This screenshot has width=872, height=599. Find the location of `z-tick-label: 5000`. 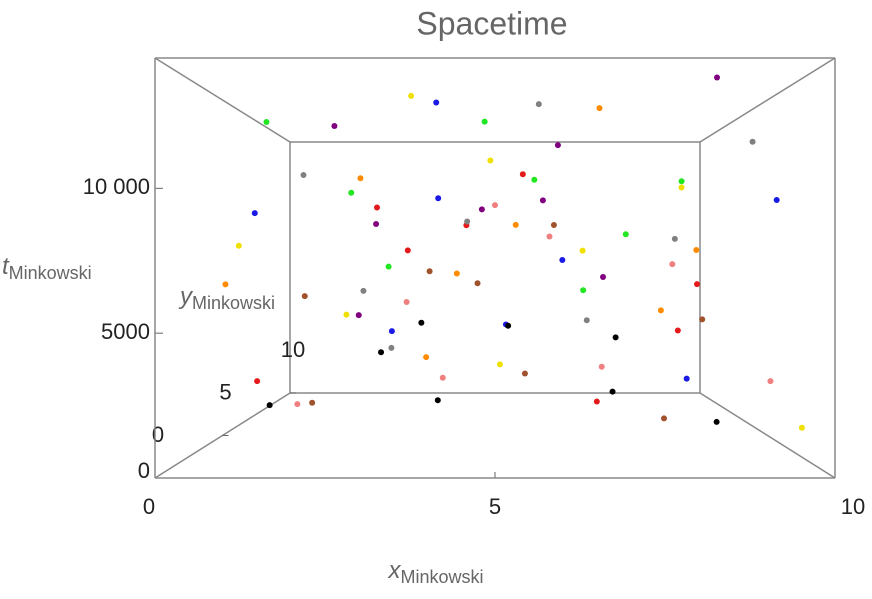

z-tick-label: 5000 is located at coordinates (125, 331).